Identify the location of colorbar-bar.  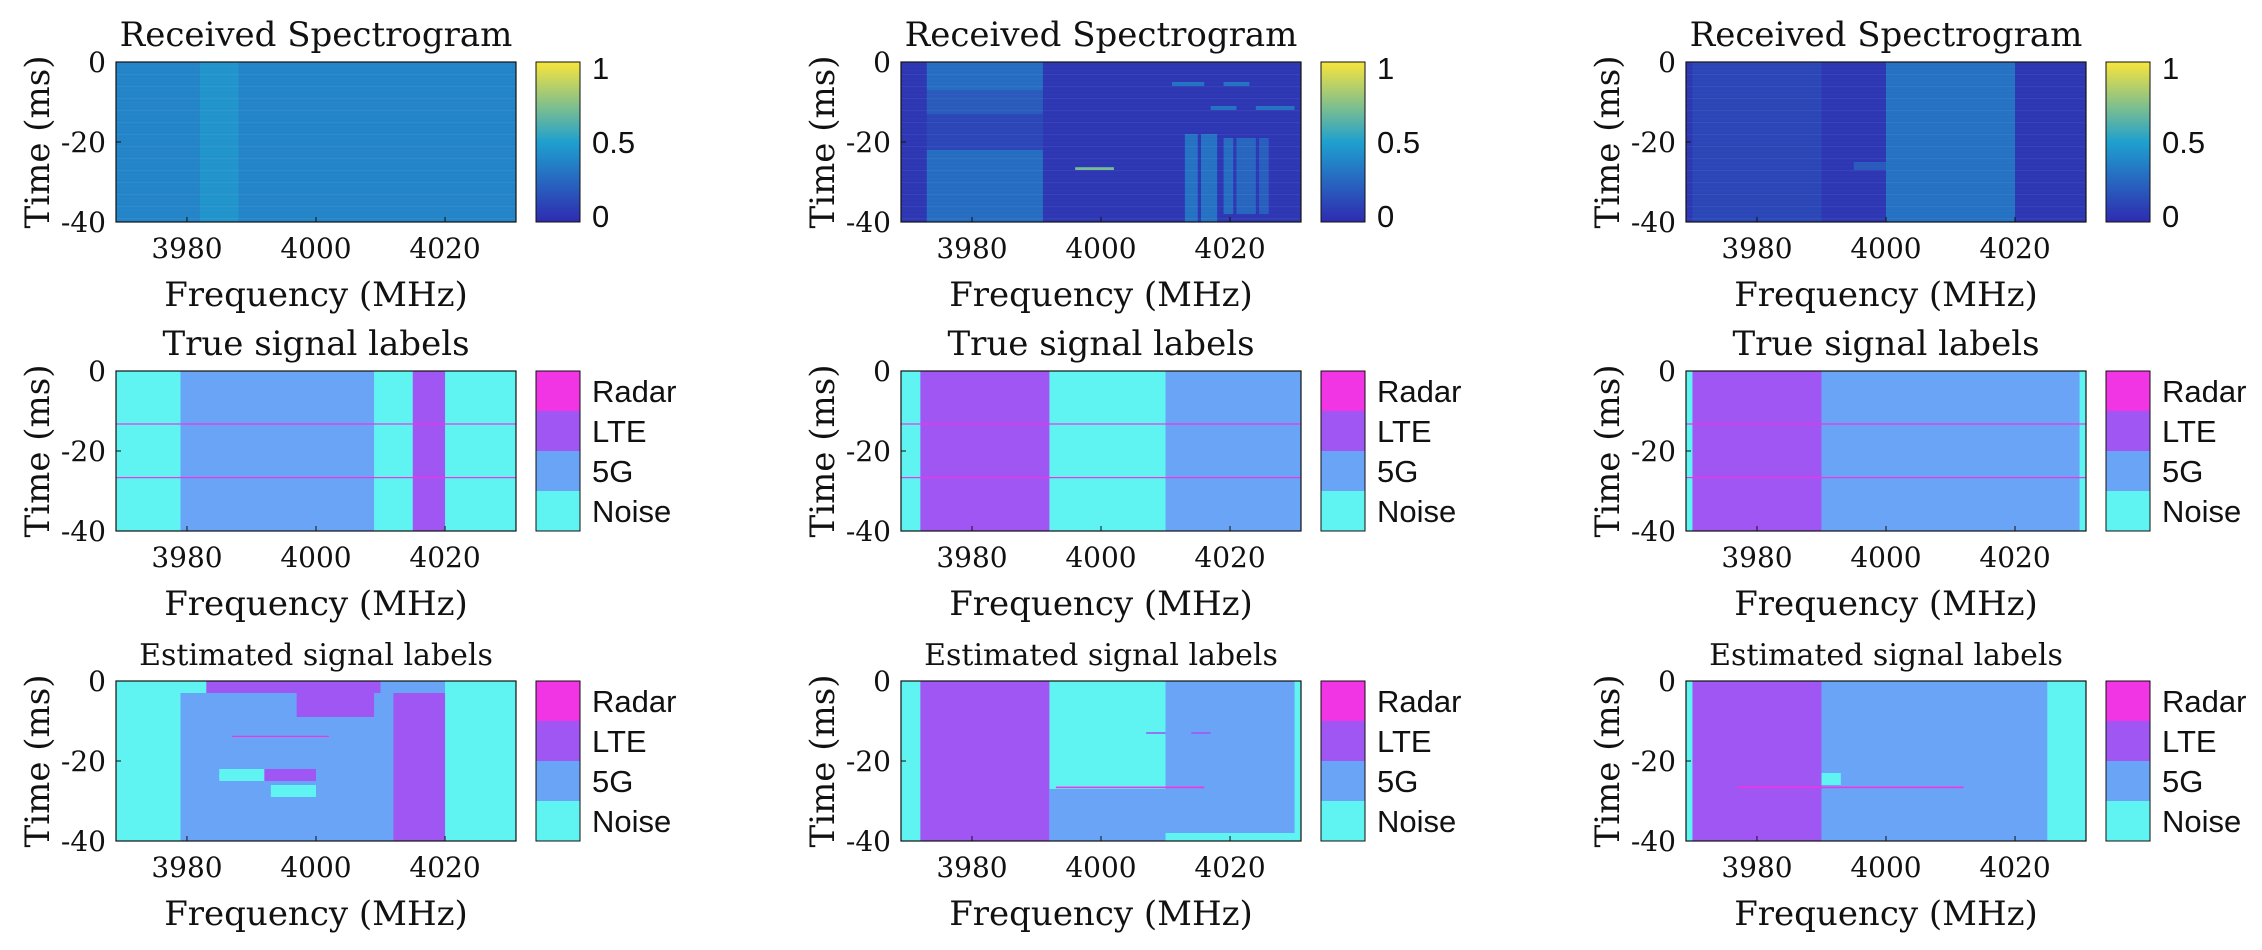
(2128, 142).